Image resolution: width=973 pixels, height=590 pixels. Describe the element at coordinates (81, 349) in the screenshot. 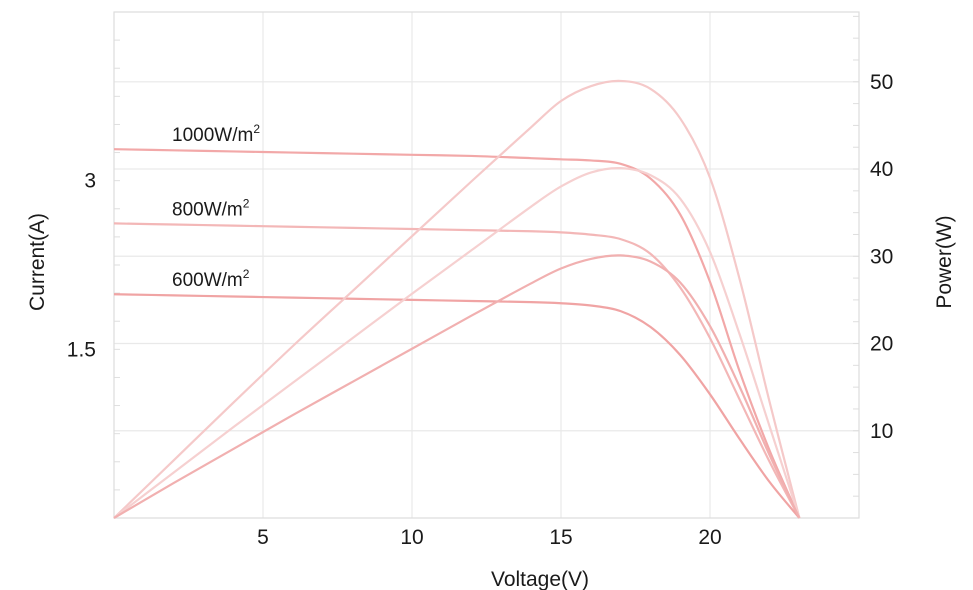

I see `y-left-tick-label: 1.5` at that location.